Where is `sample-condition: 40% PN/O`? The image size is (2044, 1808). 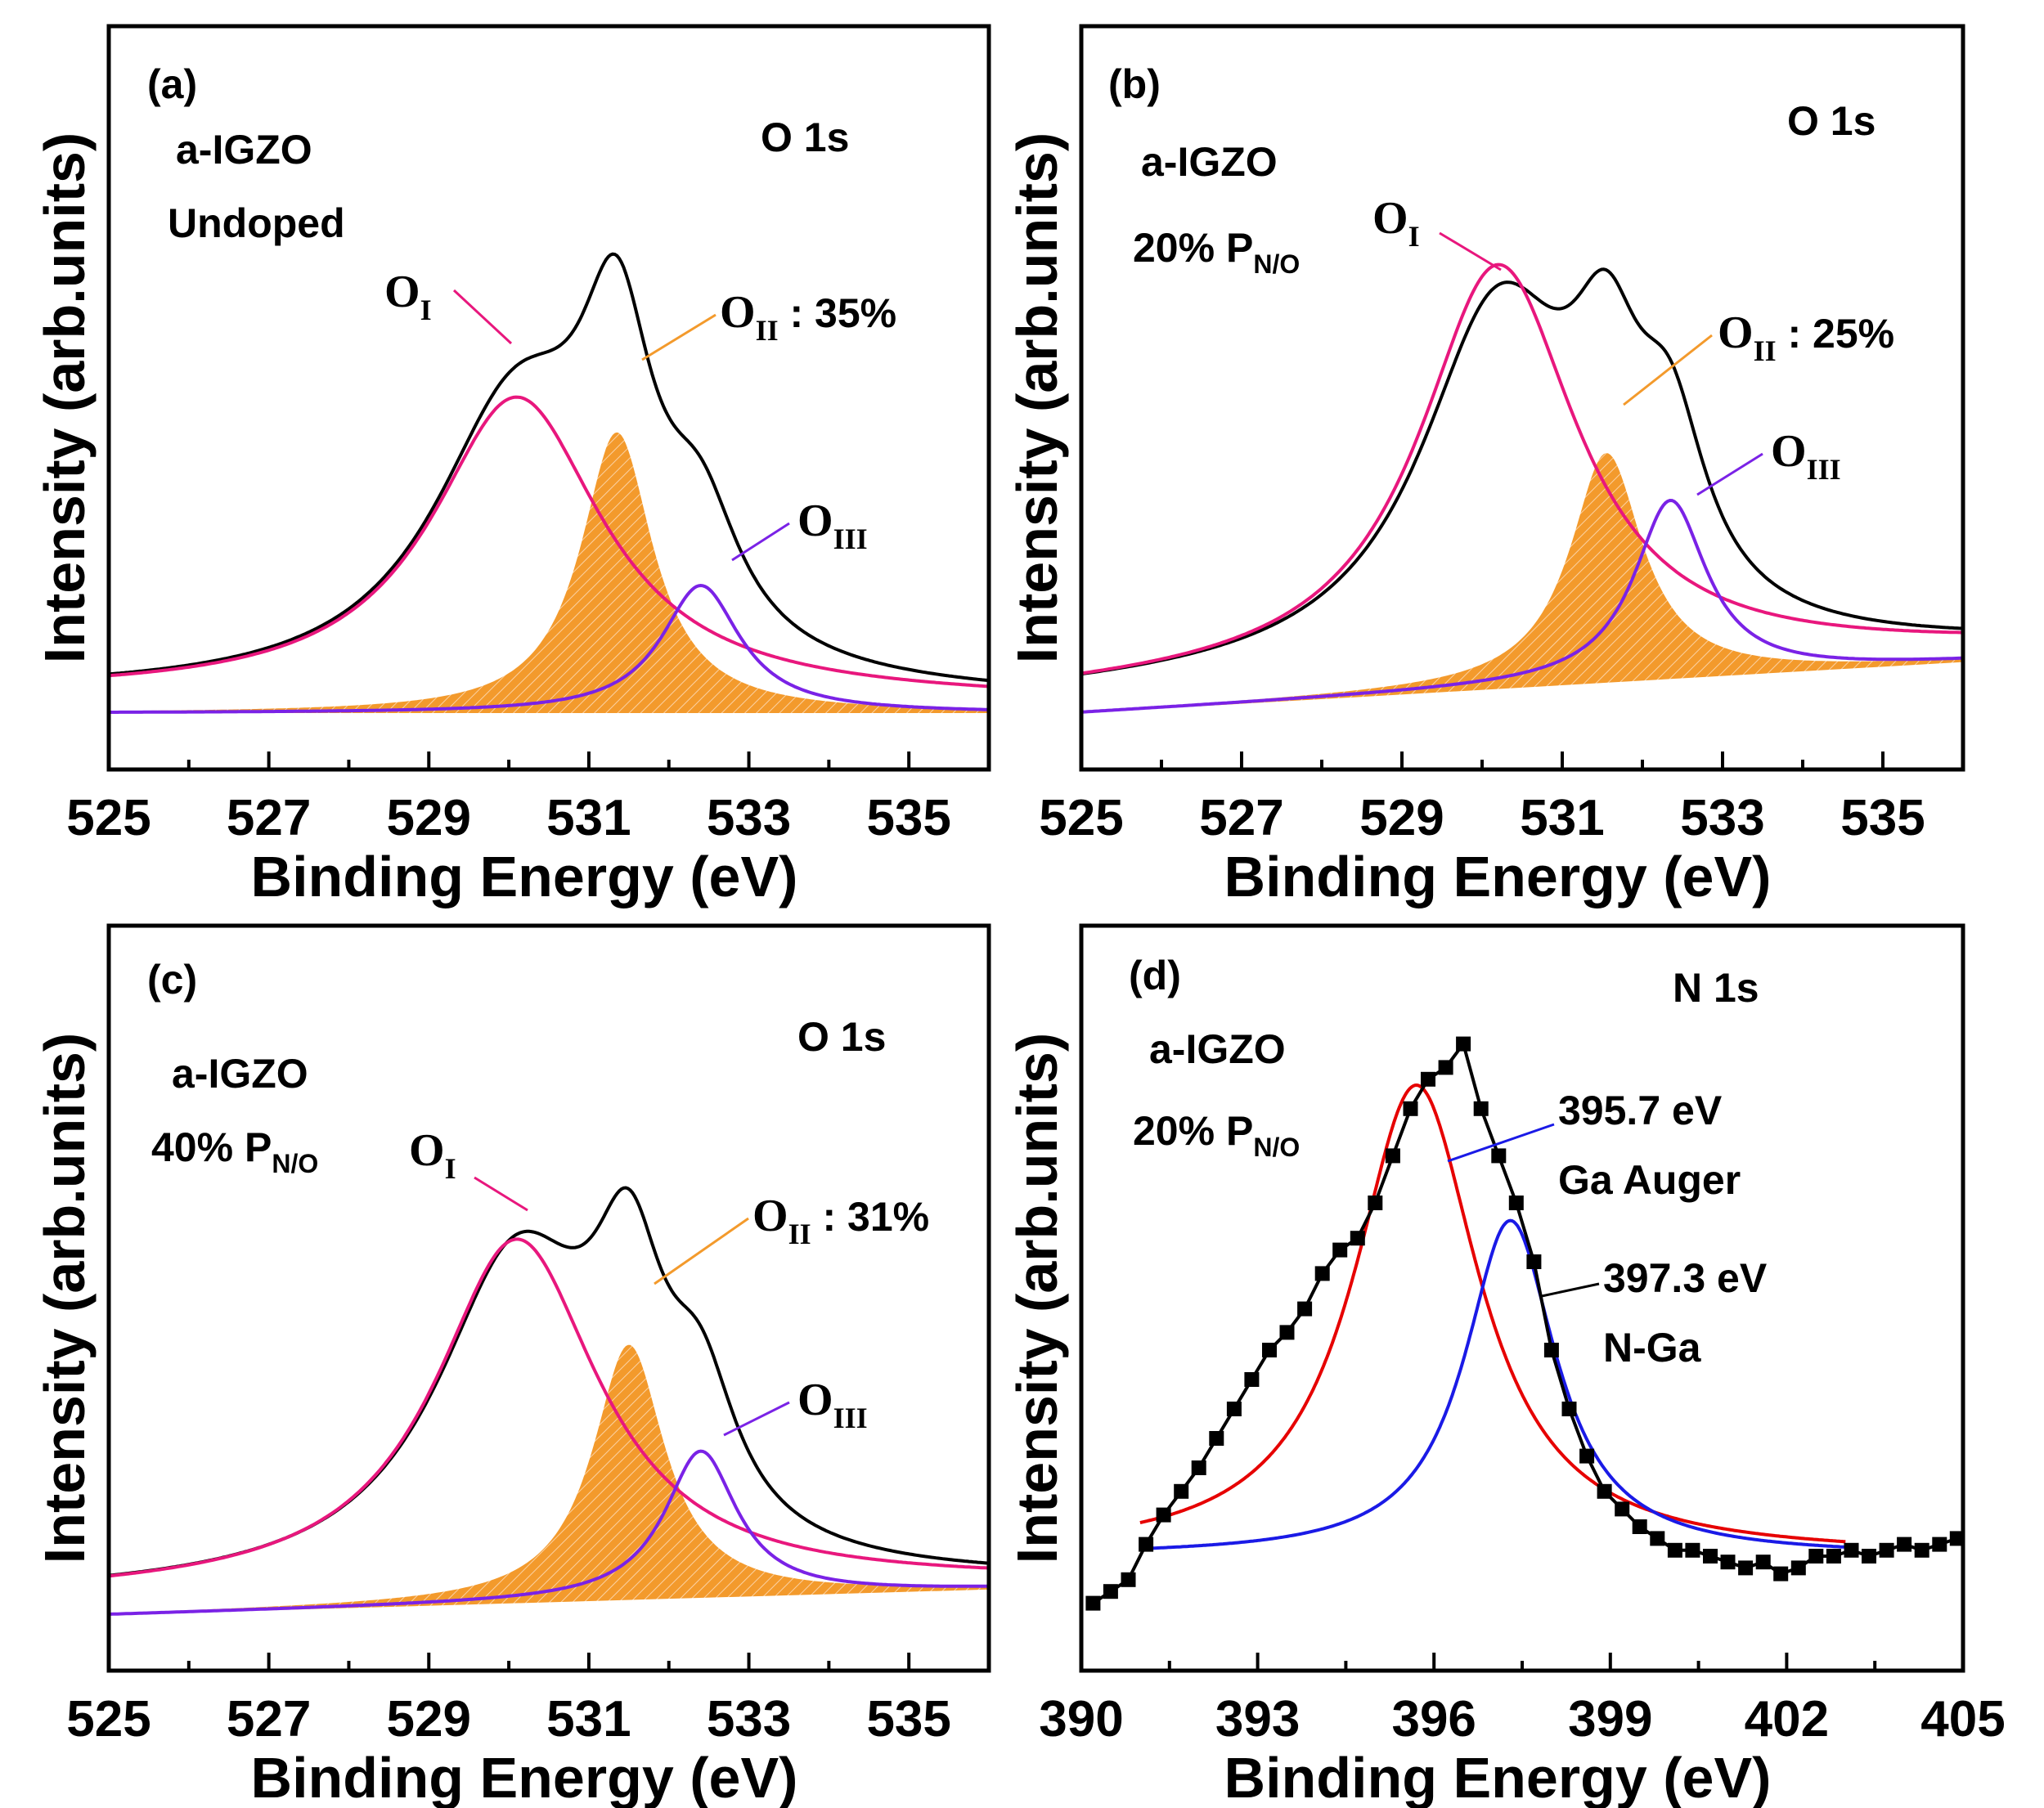 sample-condition: 40% PN/O is located at coordinates (234, 1151).